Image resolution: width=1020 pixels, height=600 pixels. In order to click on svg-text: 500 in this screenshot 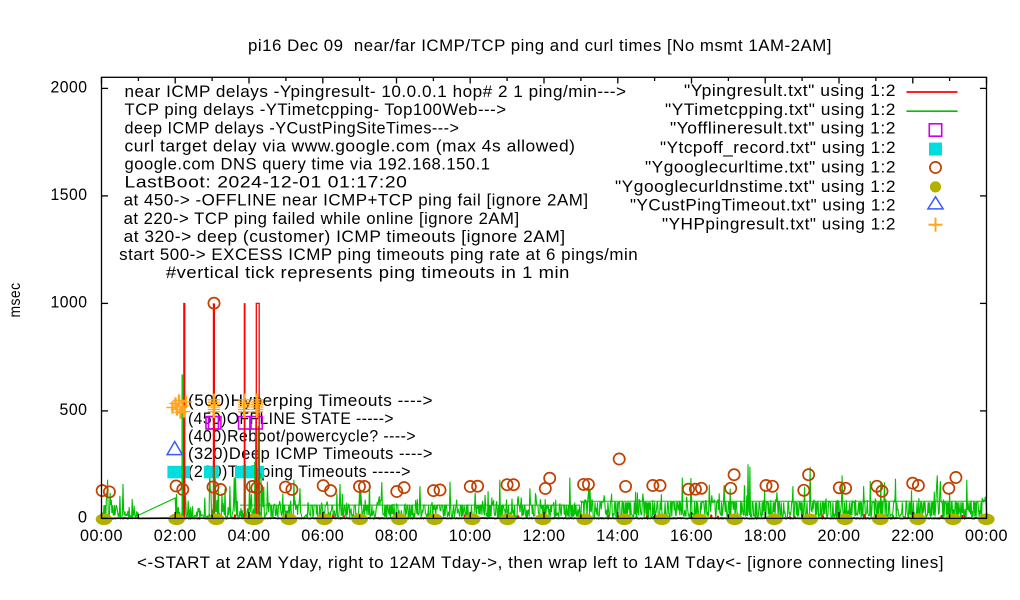, I will do `click(74, 410)`.